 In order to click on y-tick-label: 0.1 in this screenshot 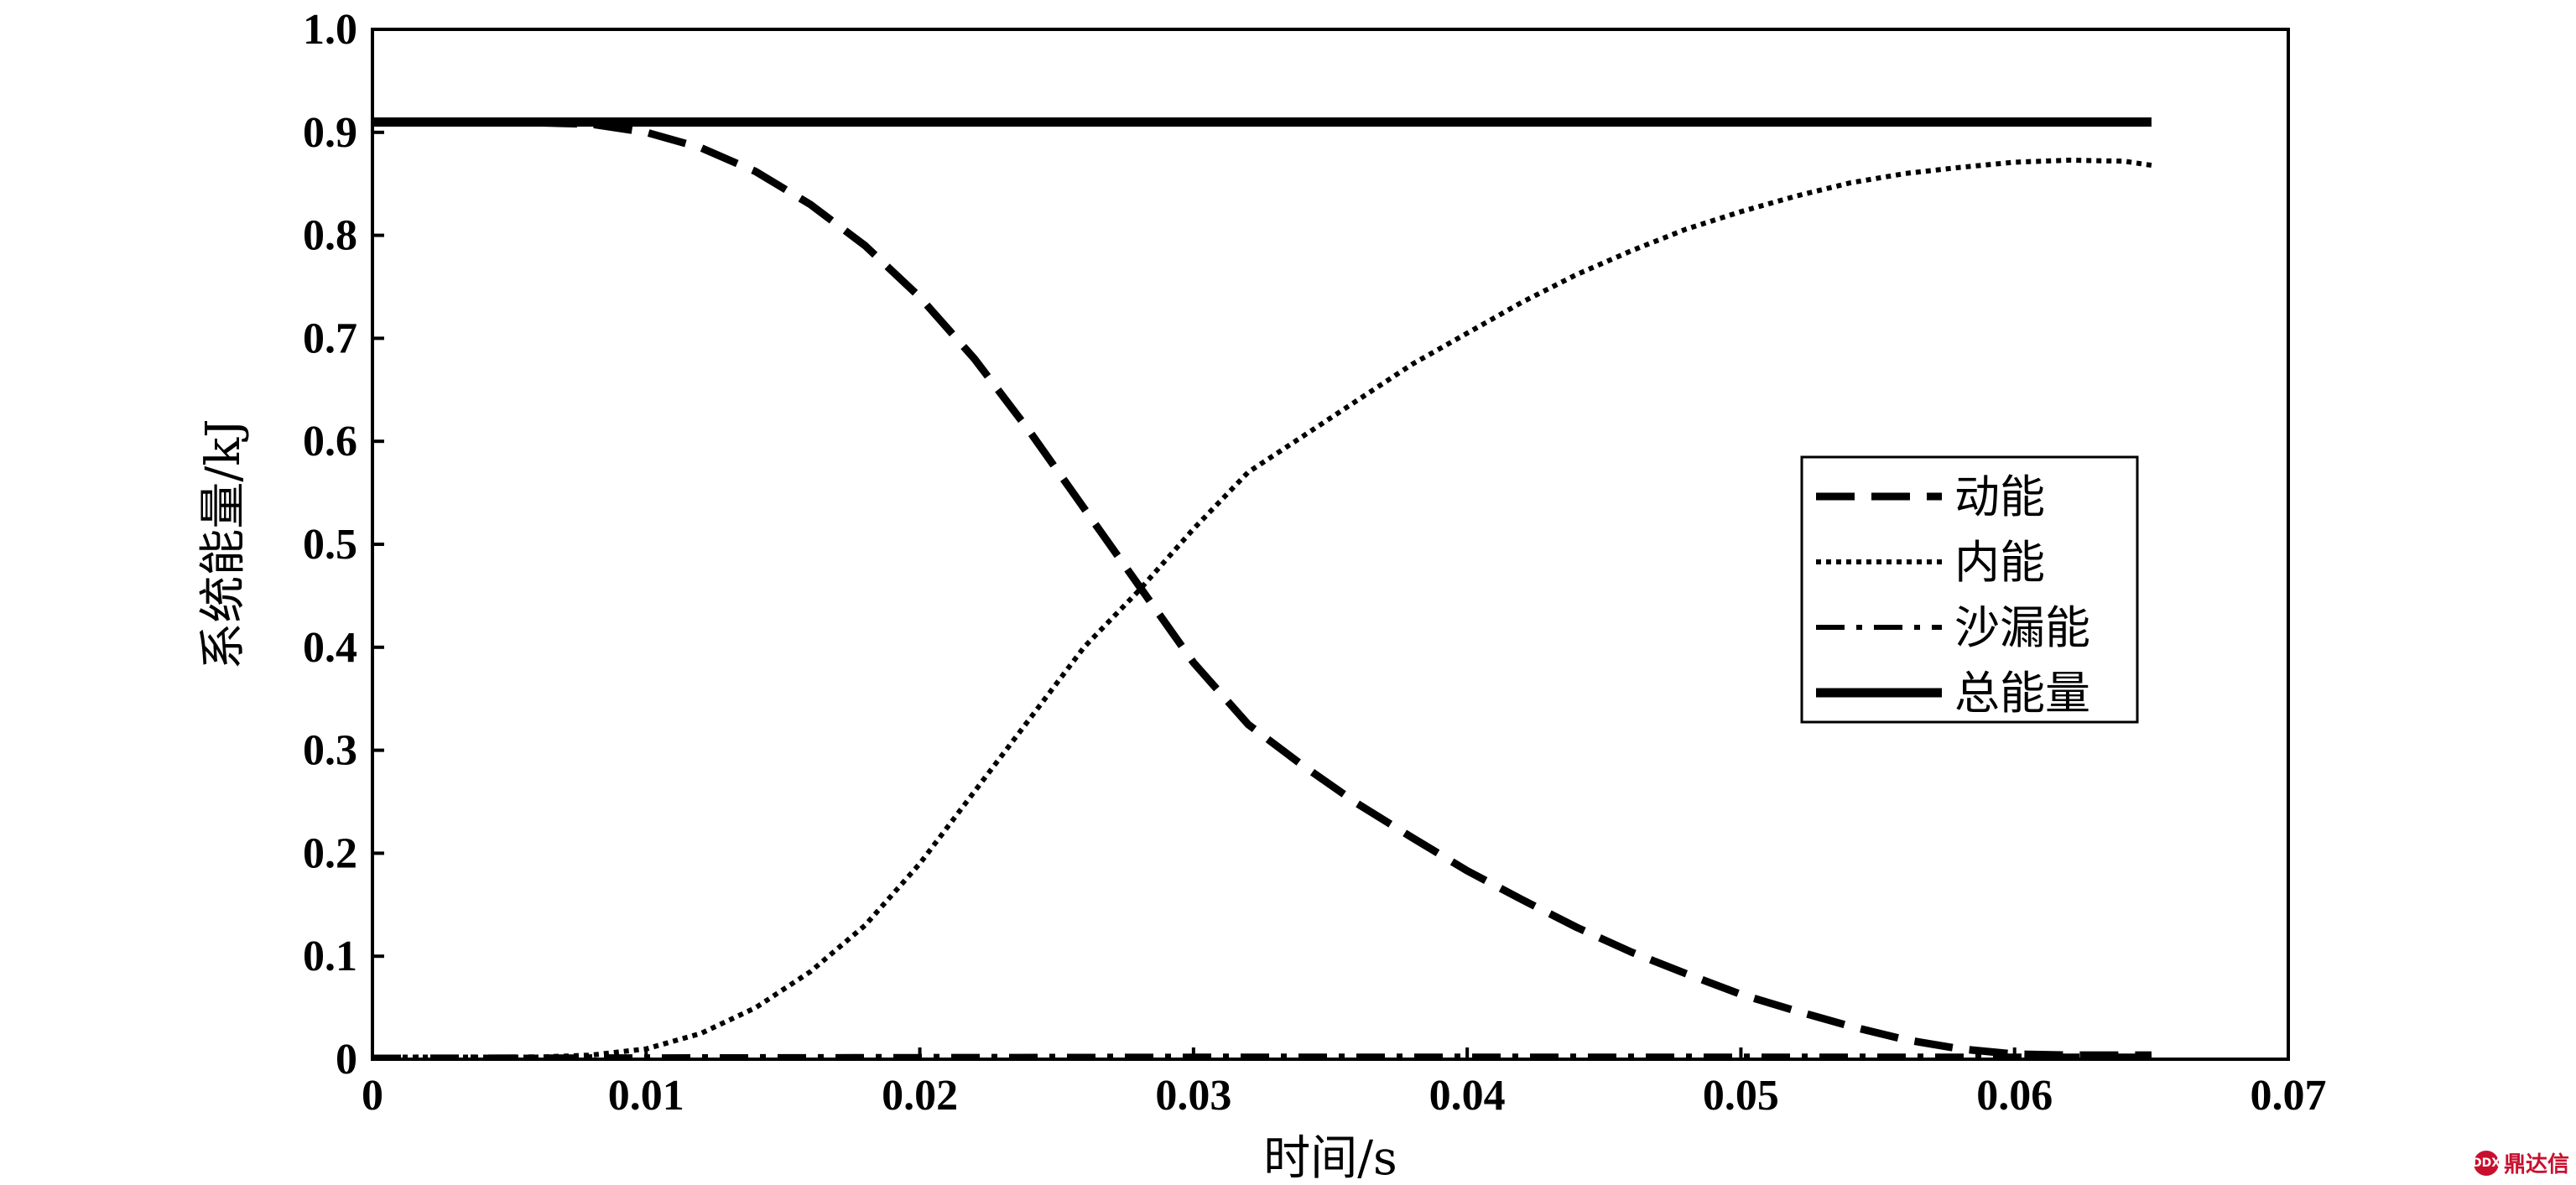, I will do `click(330, 956)`.